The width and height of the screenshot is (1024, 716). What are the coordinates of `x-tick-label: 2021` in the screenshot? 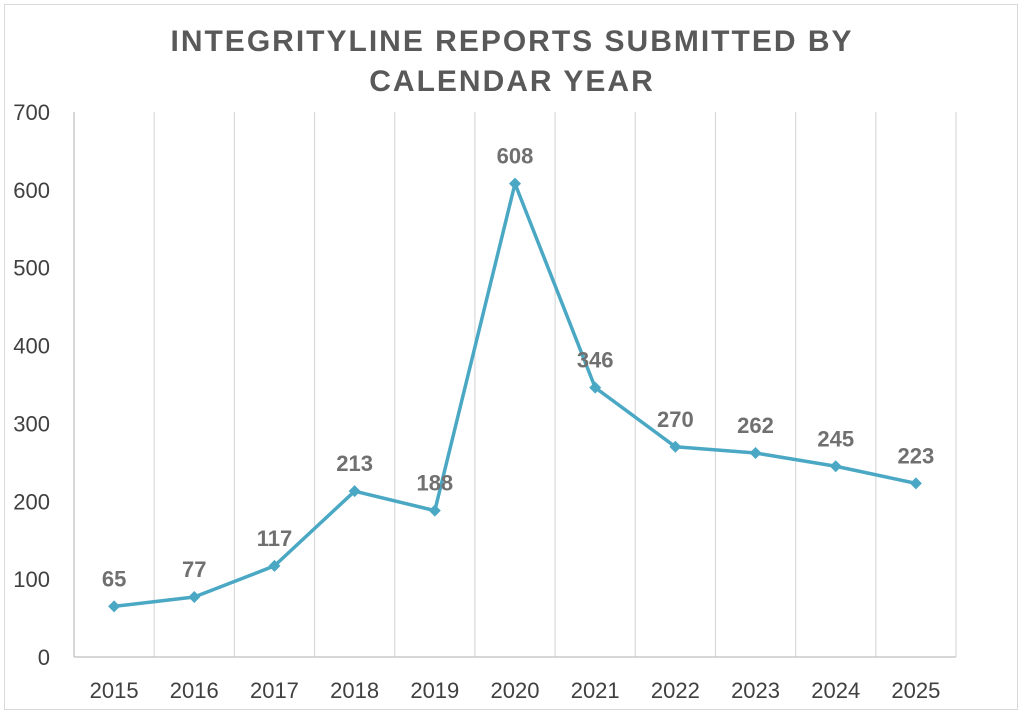 It's located at (595, 690).